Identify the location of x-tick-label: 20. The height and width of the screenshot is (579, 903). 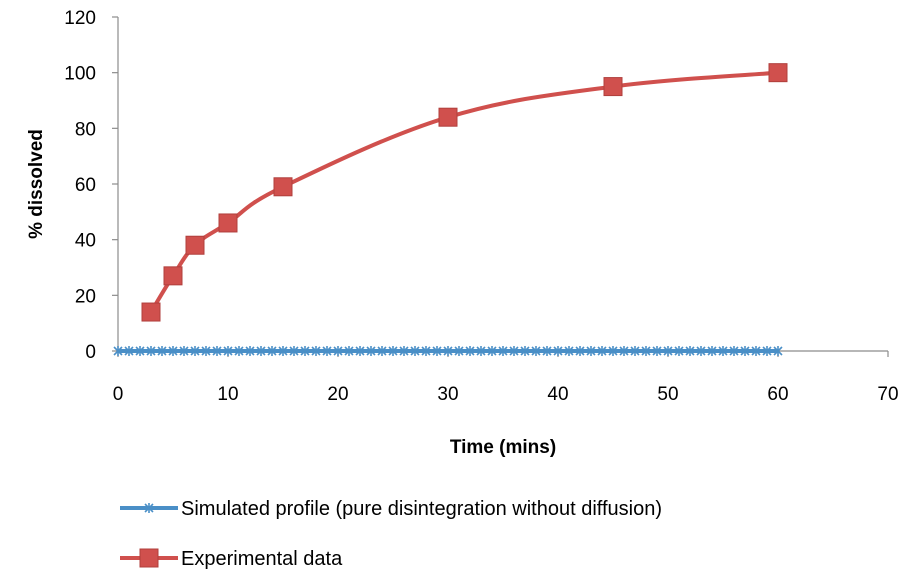
(337, 394).